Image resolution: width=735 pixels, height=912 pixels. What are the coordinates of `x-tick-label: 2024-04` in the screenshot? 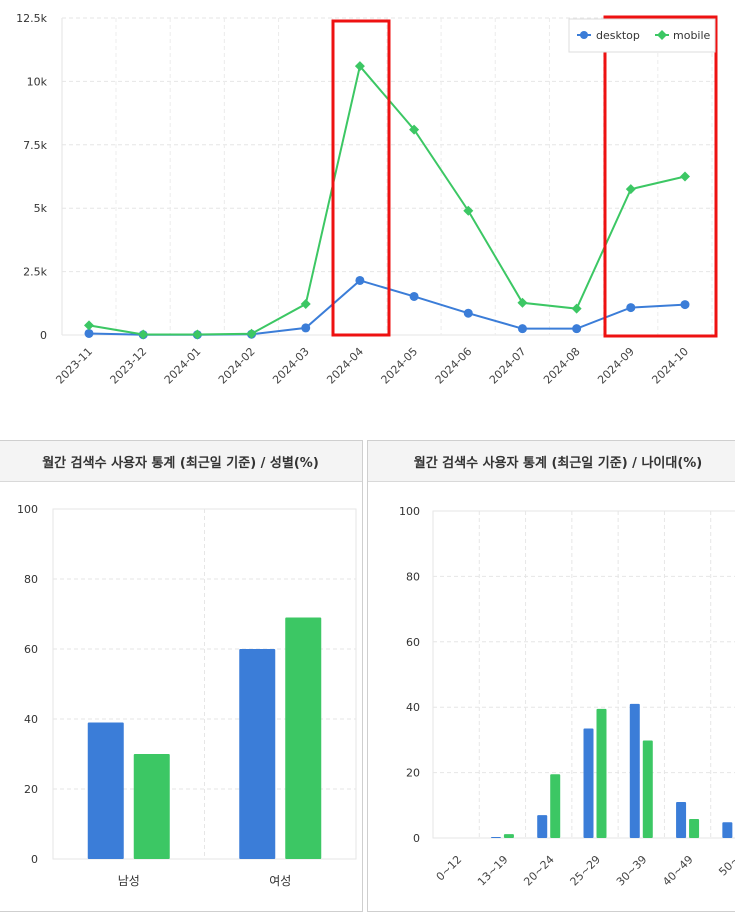 It's located at (345, 366).